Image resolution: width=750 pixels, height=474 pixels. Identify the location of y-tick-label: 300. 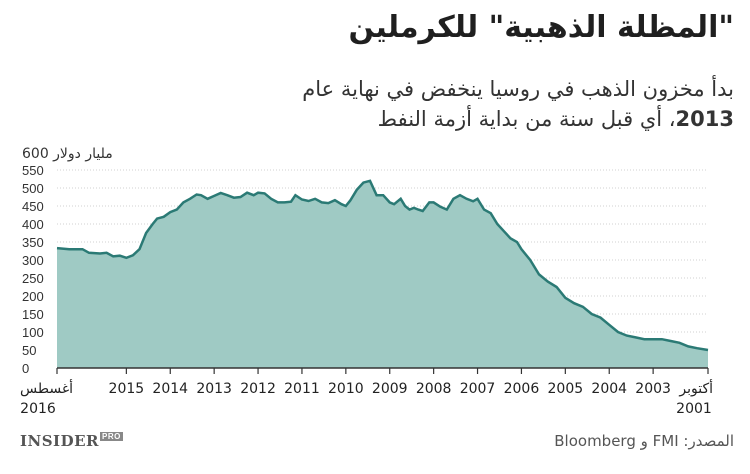
(33, 260).